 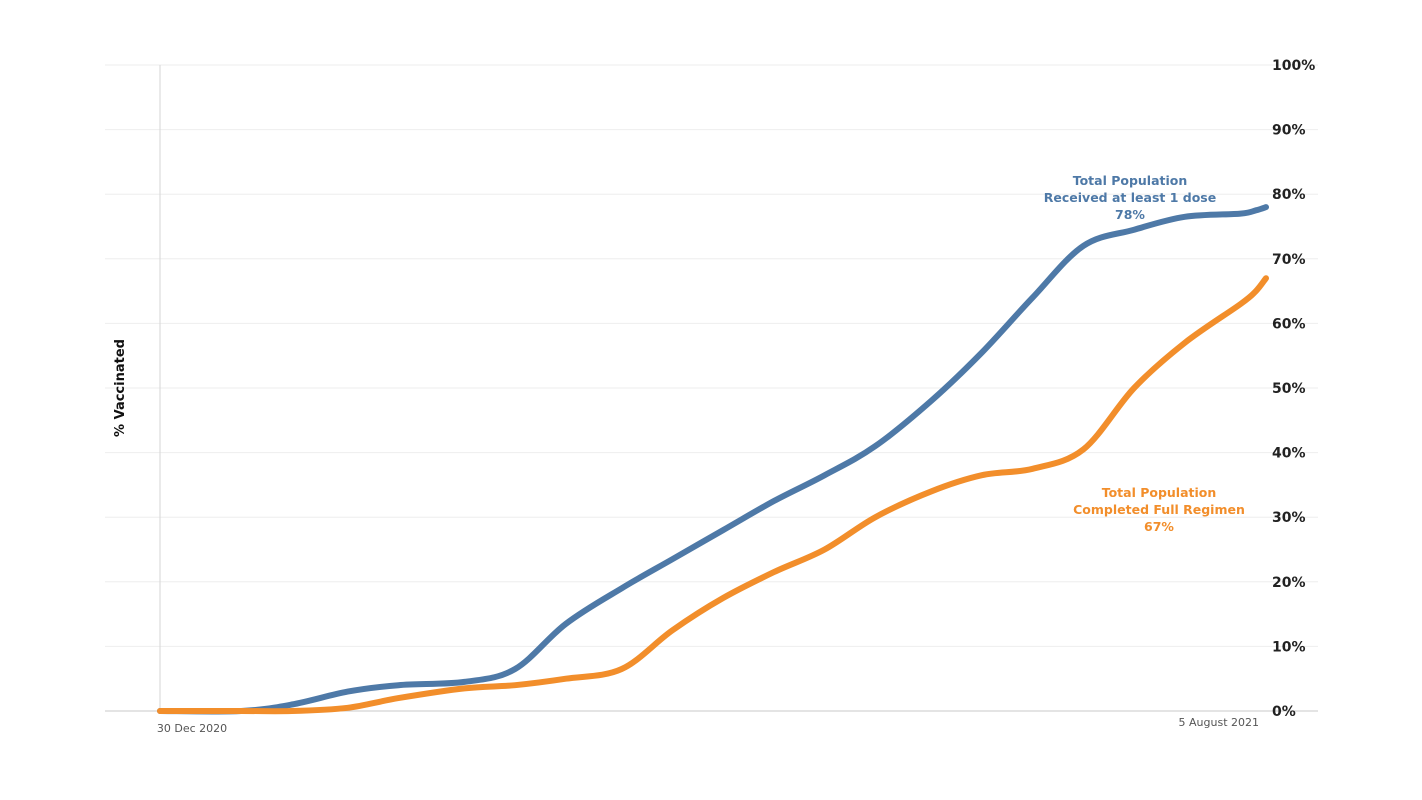 I want to click on y-tick-label: 30%, so click(x=1289, y=518).